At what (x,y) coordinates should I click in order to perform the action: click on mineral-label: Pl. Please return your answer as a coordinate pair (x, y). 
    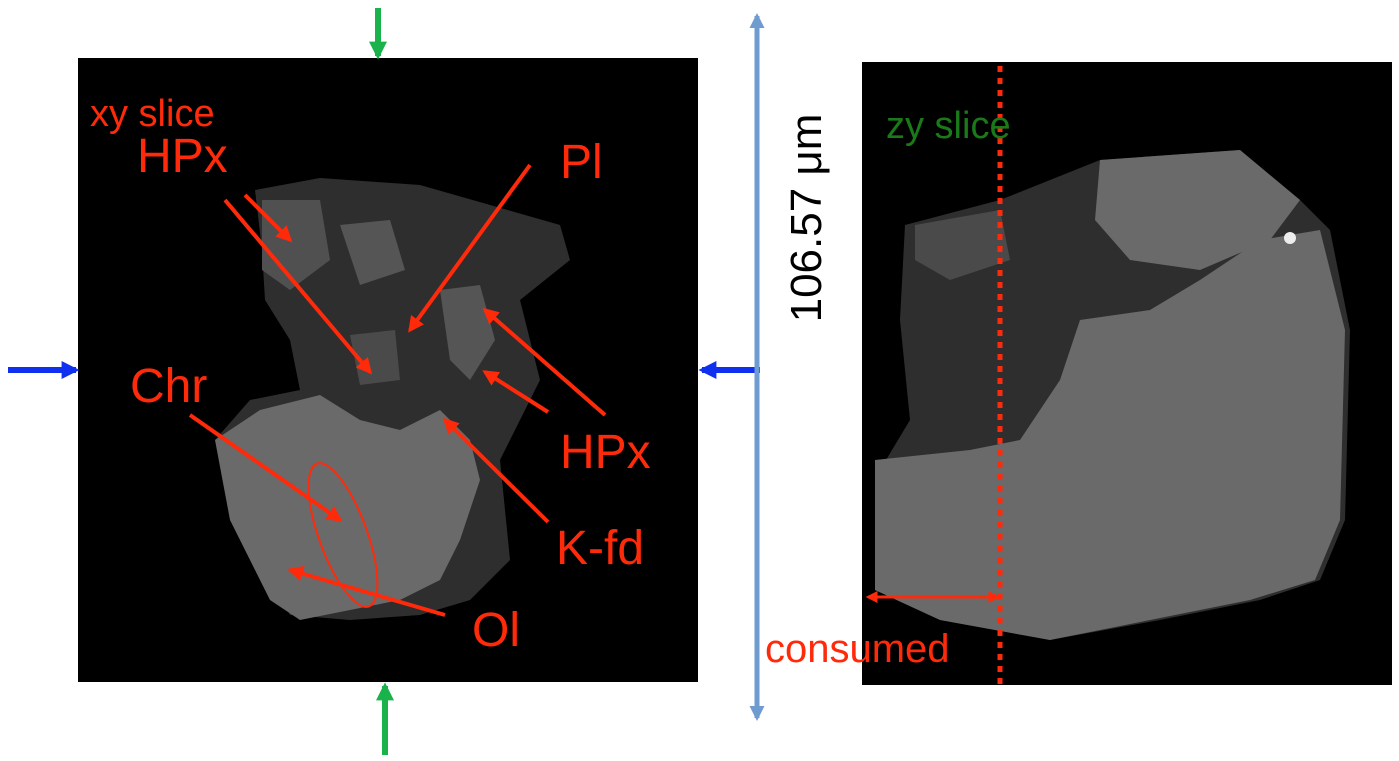
    Looking at the image, I should click on (581, 162).